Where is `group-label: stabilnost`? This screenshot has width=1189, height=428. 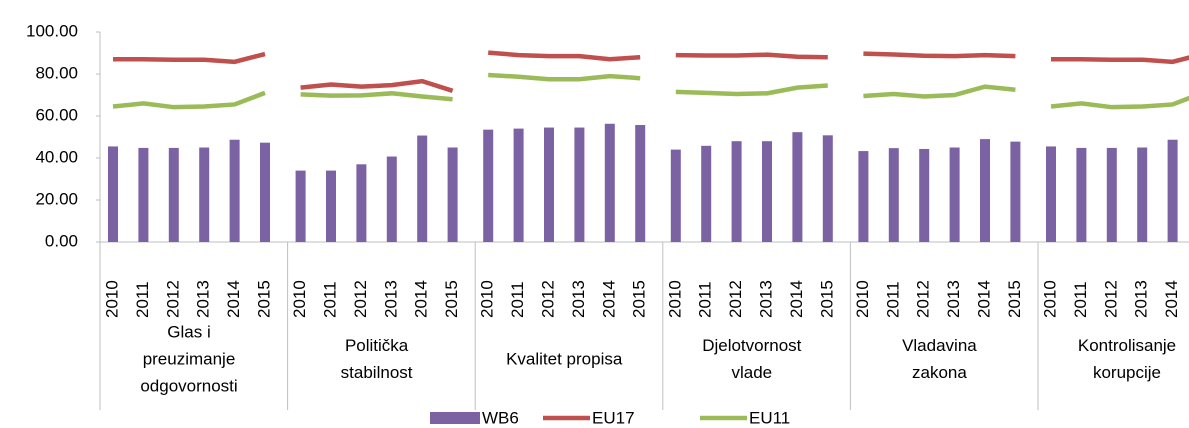
group-label: stabilnost is located at coordinates (377, 372).